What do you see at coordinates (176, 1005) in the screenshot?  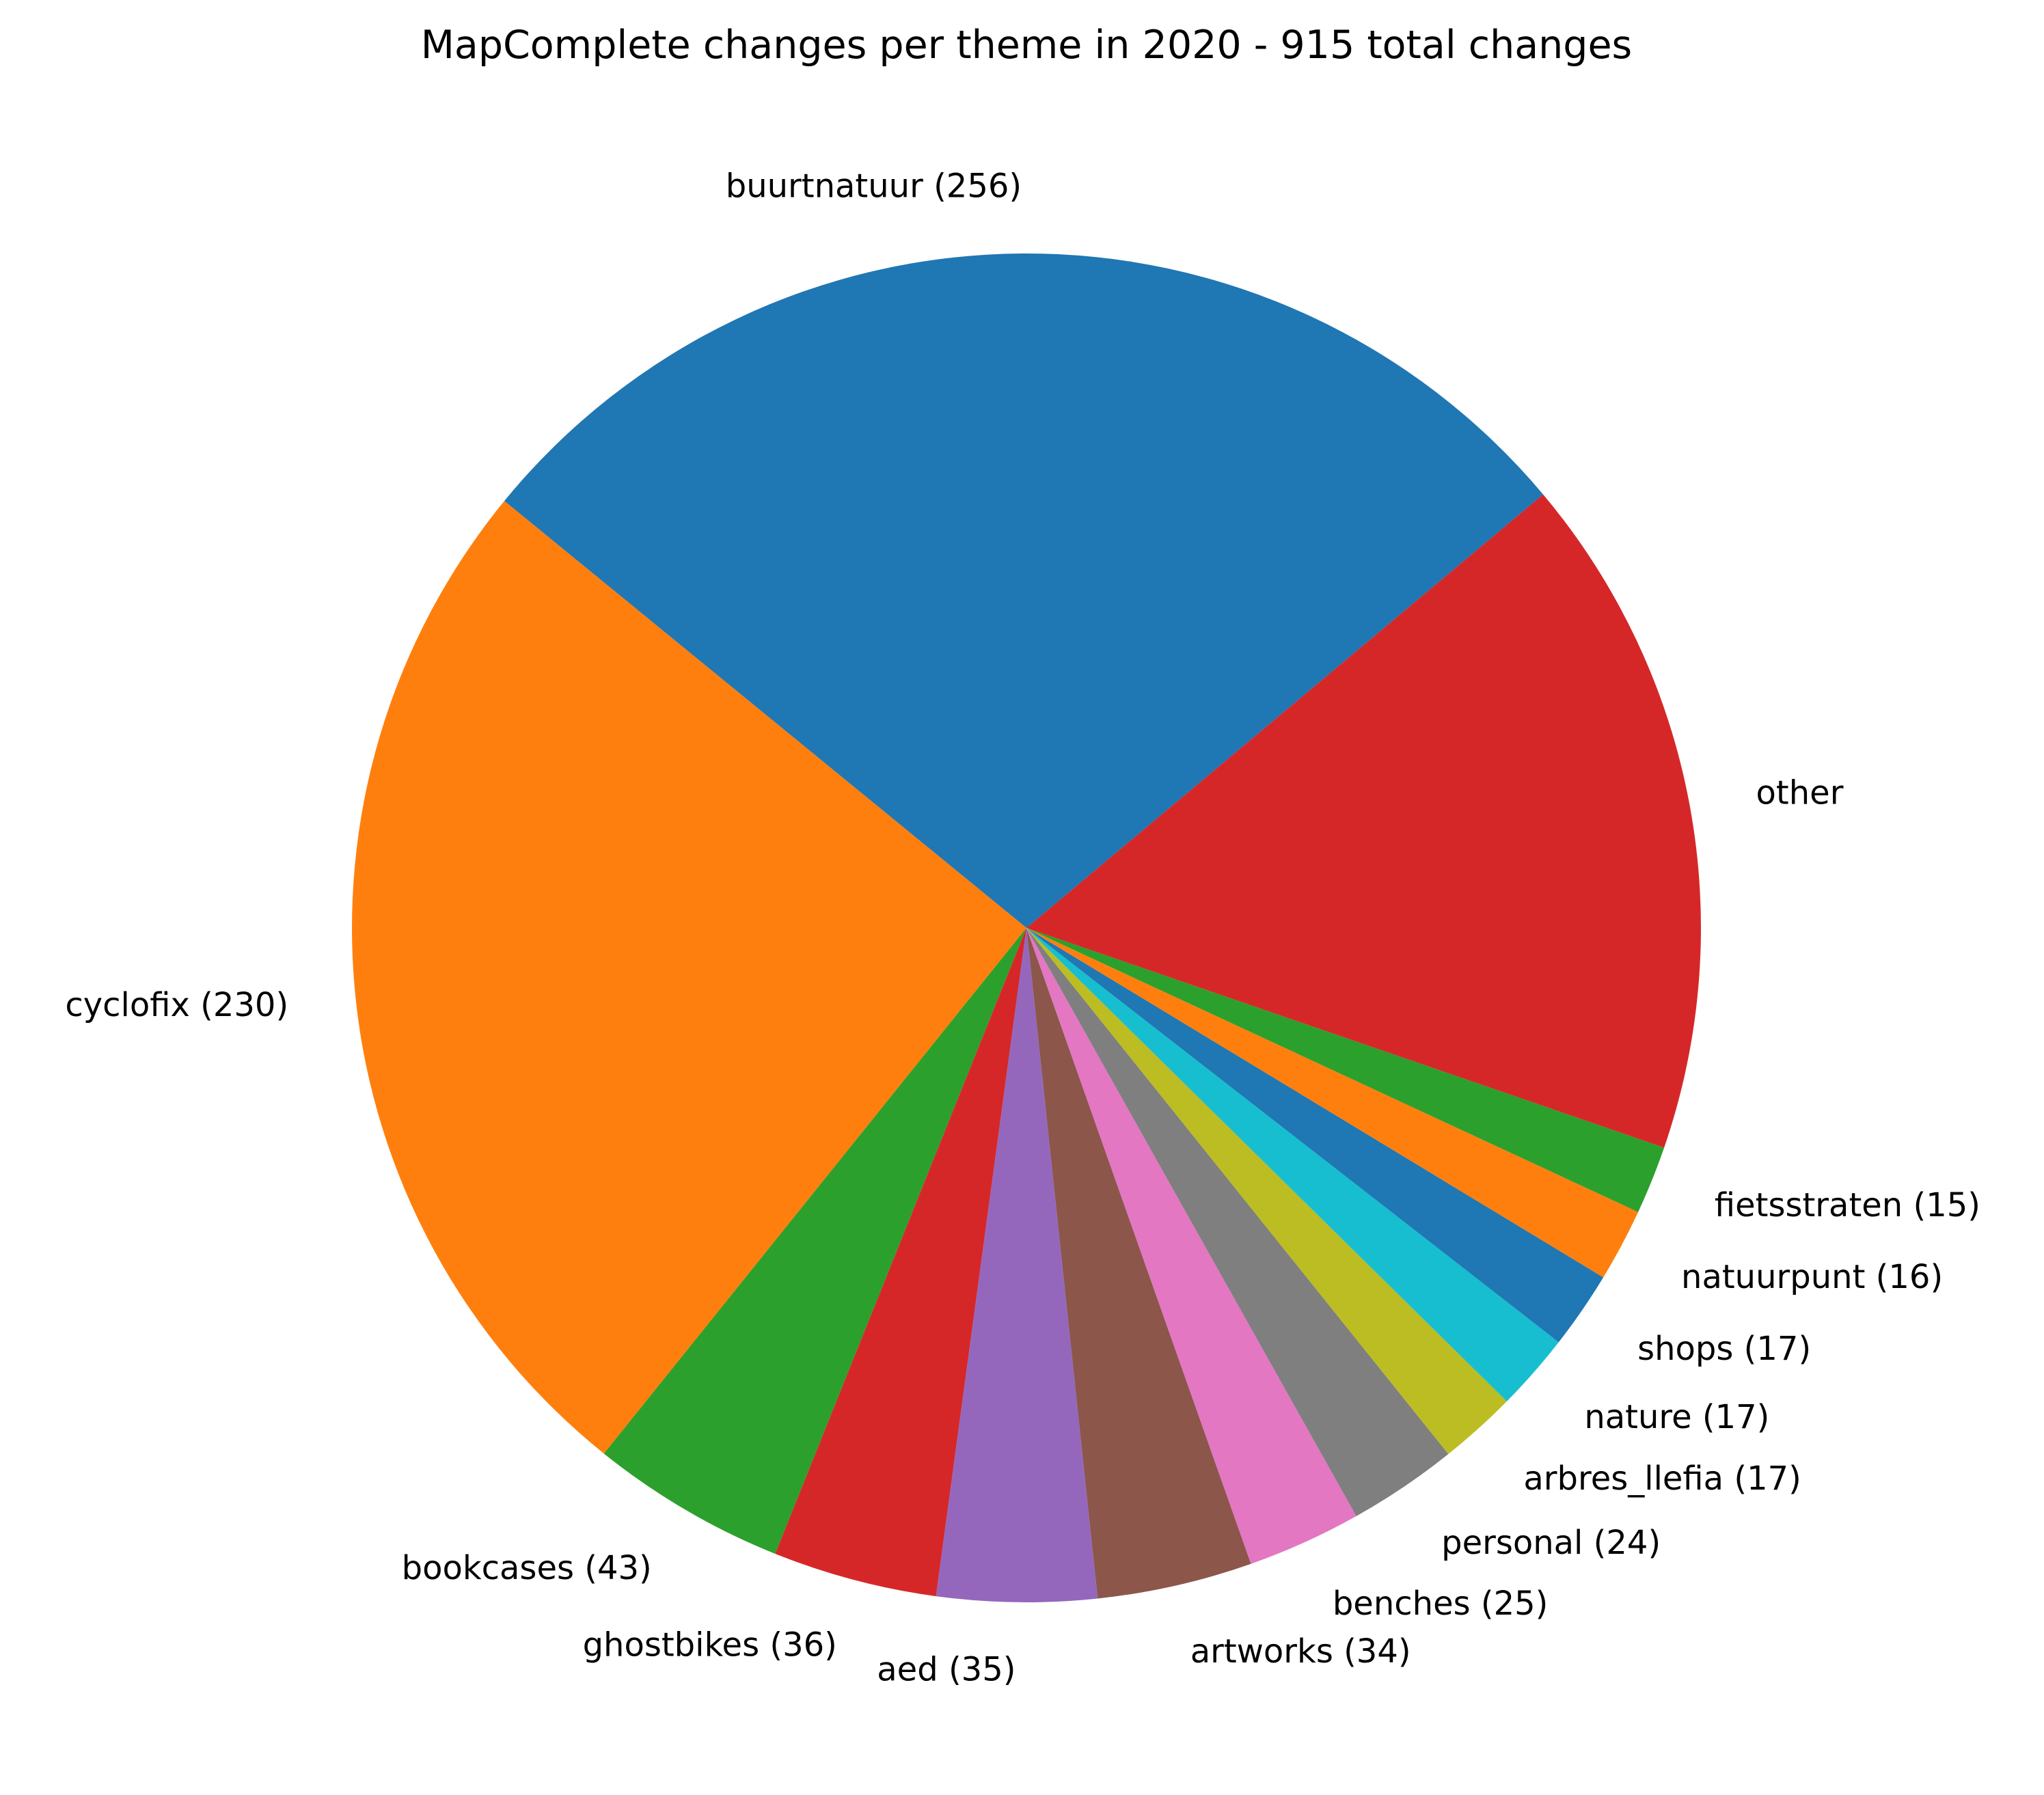 I see `slice-label-cyclofix: cyclofix (230)` at bounding box center [176, 1005].